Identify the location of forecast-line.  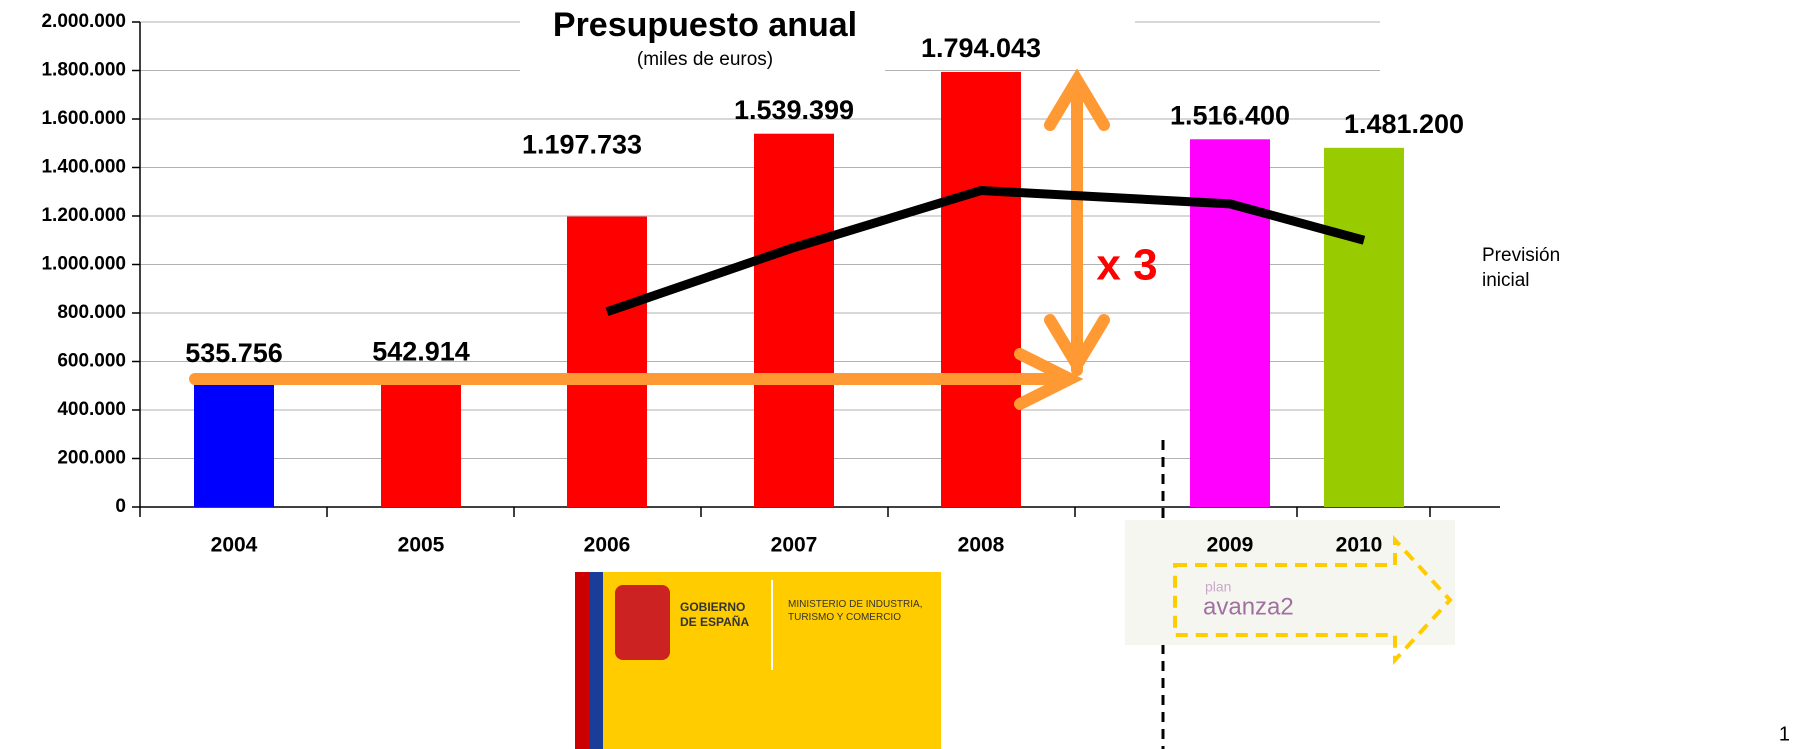
(985, 251).